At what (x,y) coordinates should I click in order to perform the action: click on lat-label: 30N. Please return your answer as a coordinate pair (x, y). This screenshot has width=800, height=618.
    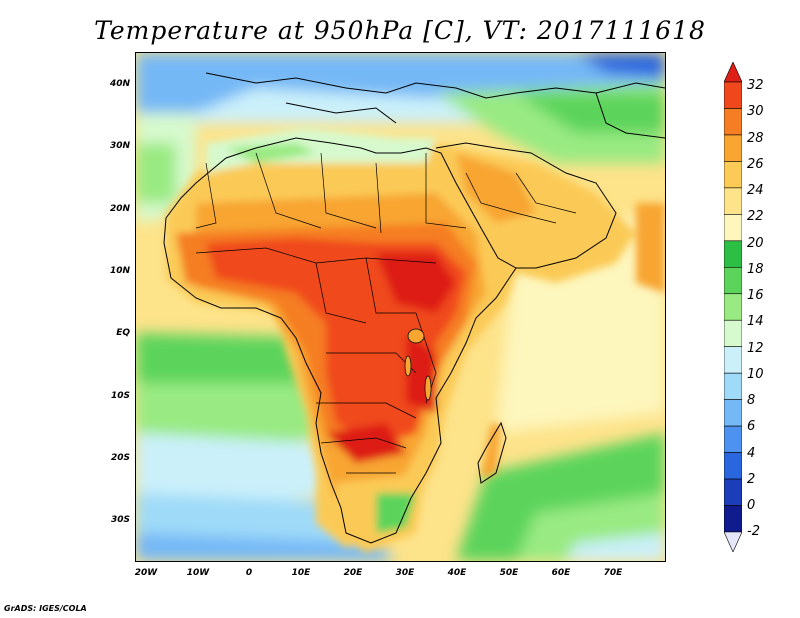
    Looking at the image, I should click on (119, 146).